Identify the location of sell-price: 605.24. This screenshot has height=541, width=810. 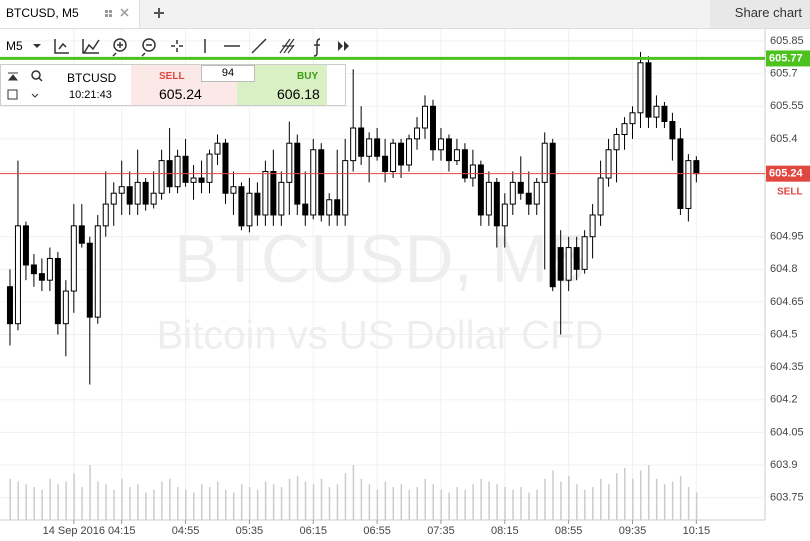
(180, 94).